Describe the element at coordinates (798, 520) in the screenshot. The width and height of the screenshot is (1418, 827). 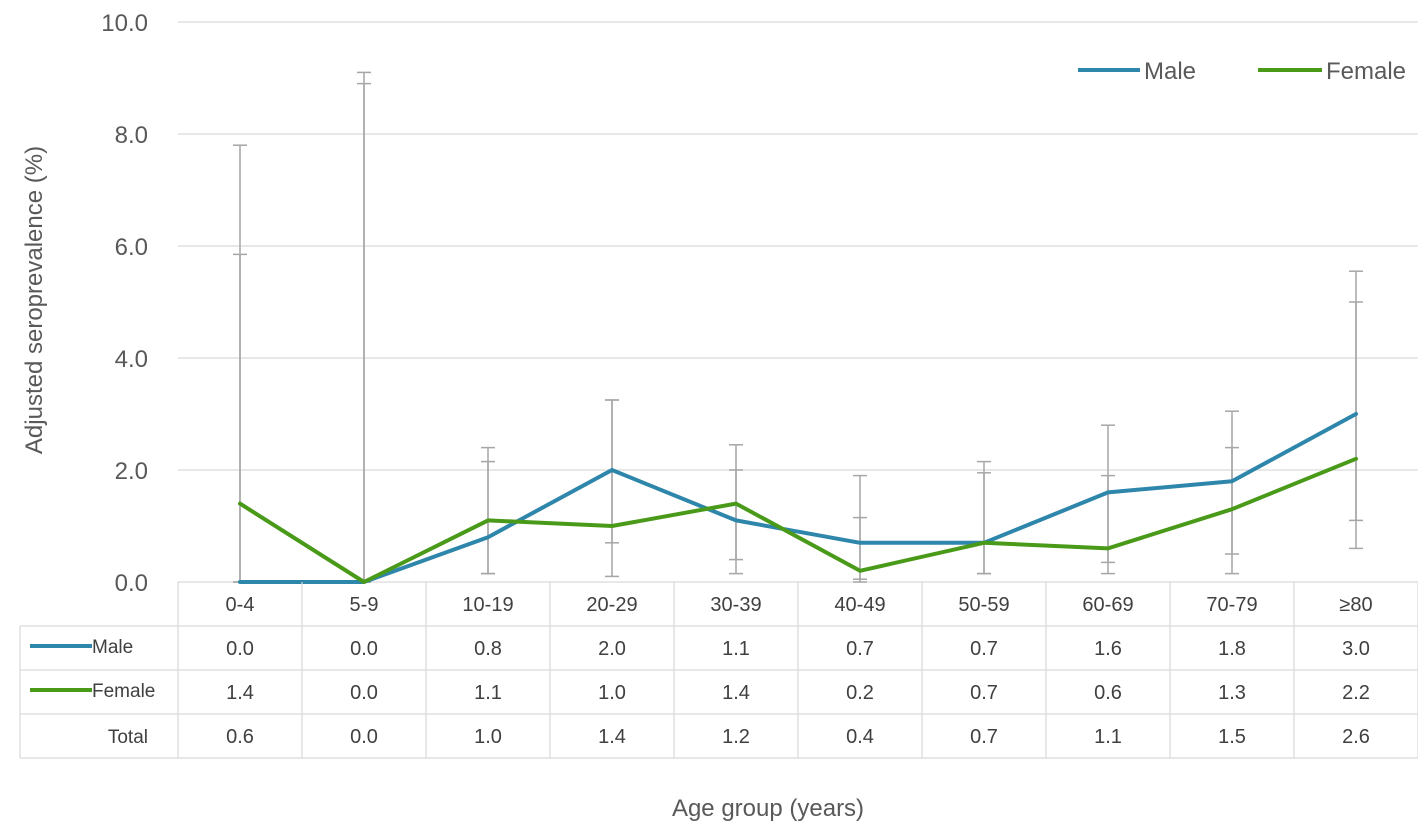
I see `series-line-female` at that location.